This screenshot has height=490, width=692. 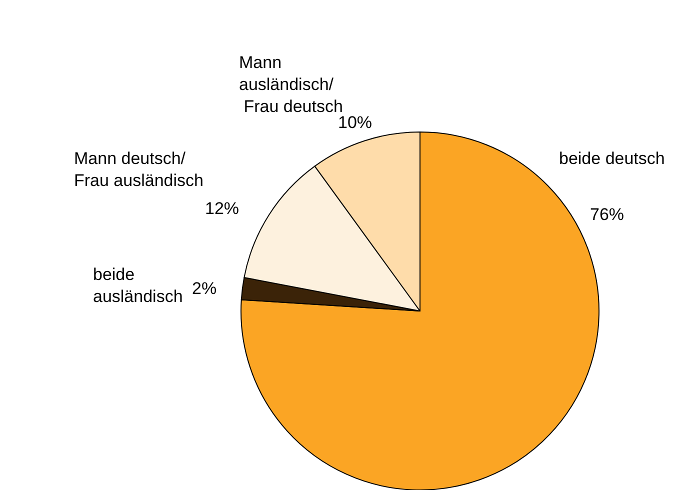 What do you see at coordinates (222, 208) in the screenshot?
I see `data-label: 12%` at bounding box center [222, 208].